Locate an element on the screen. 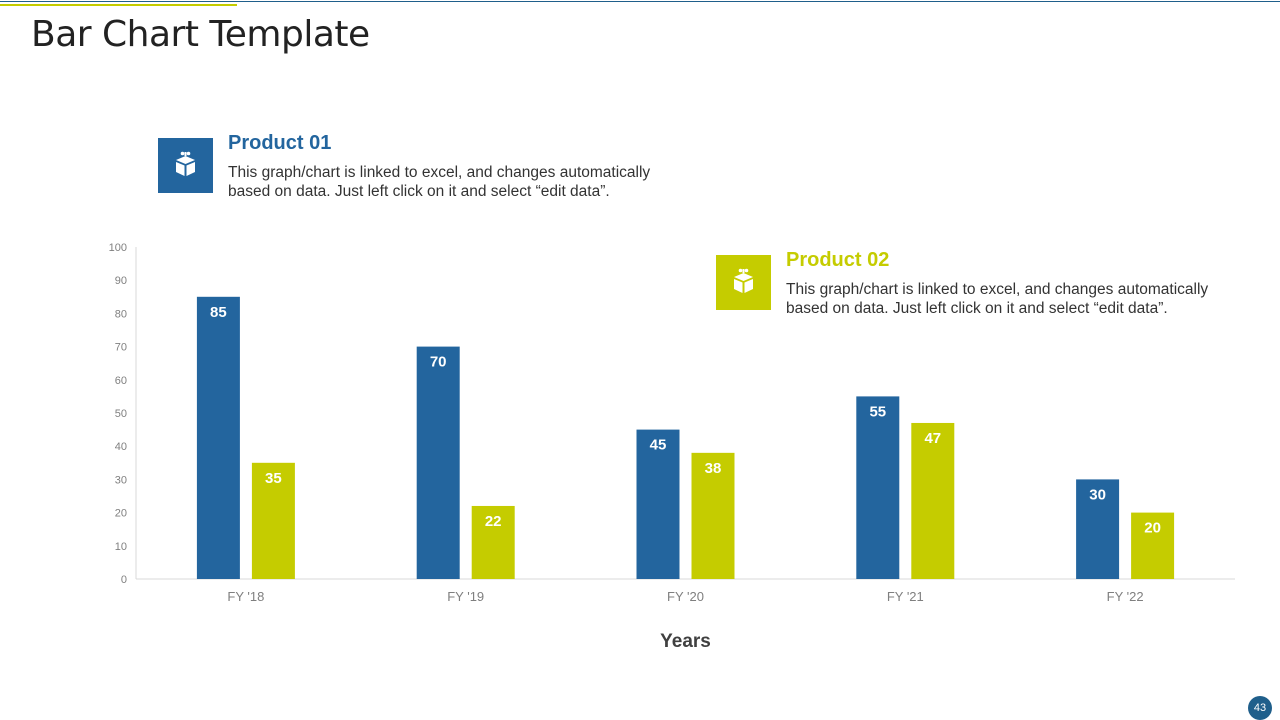 This screenshot has height=720, width=1280. page-number-badge: 43 is located at coordinates (1260, 708).